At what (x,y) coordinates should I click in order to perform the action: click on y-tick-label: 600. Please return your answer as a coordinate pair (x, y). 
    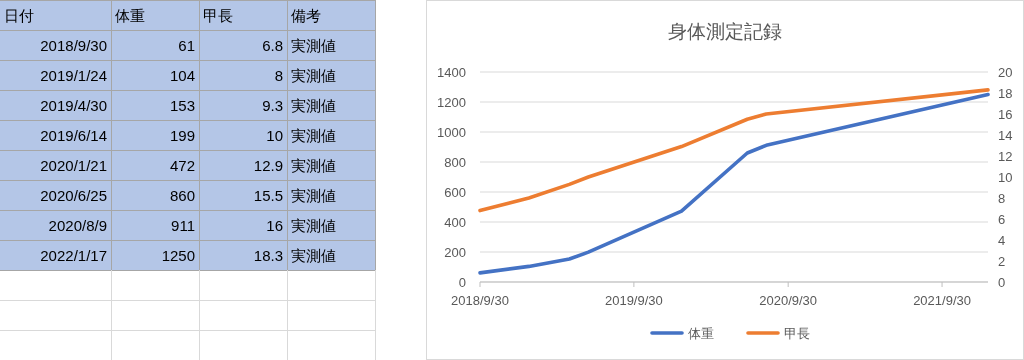
    Looking at the image, I should click on (455, 192).